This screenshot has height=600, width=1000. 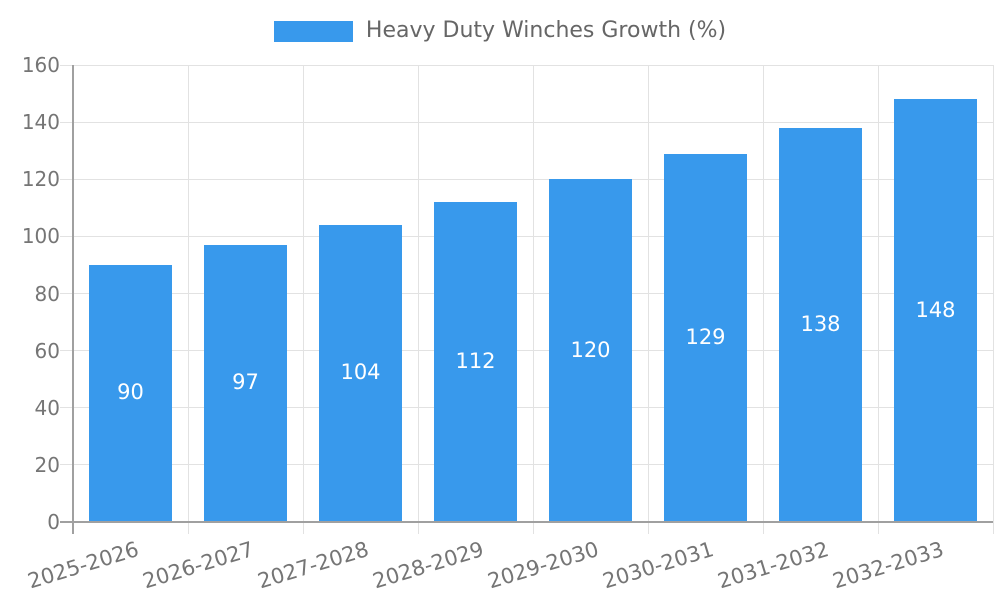 What do you see at coordinates (73, 299) in the screenshot?
I see `y-axis-line` at bounding box center [73, 299].